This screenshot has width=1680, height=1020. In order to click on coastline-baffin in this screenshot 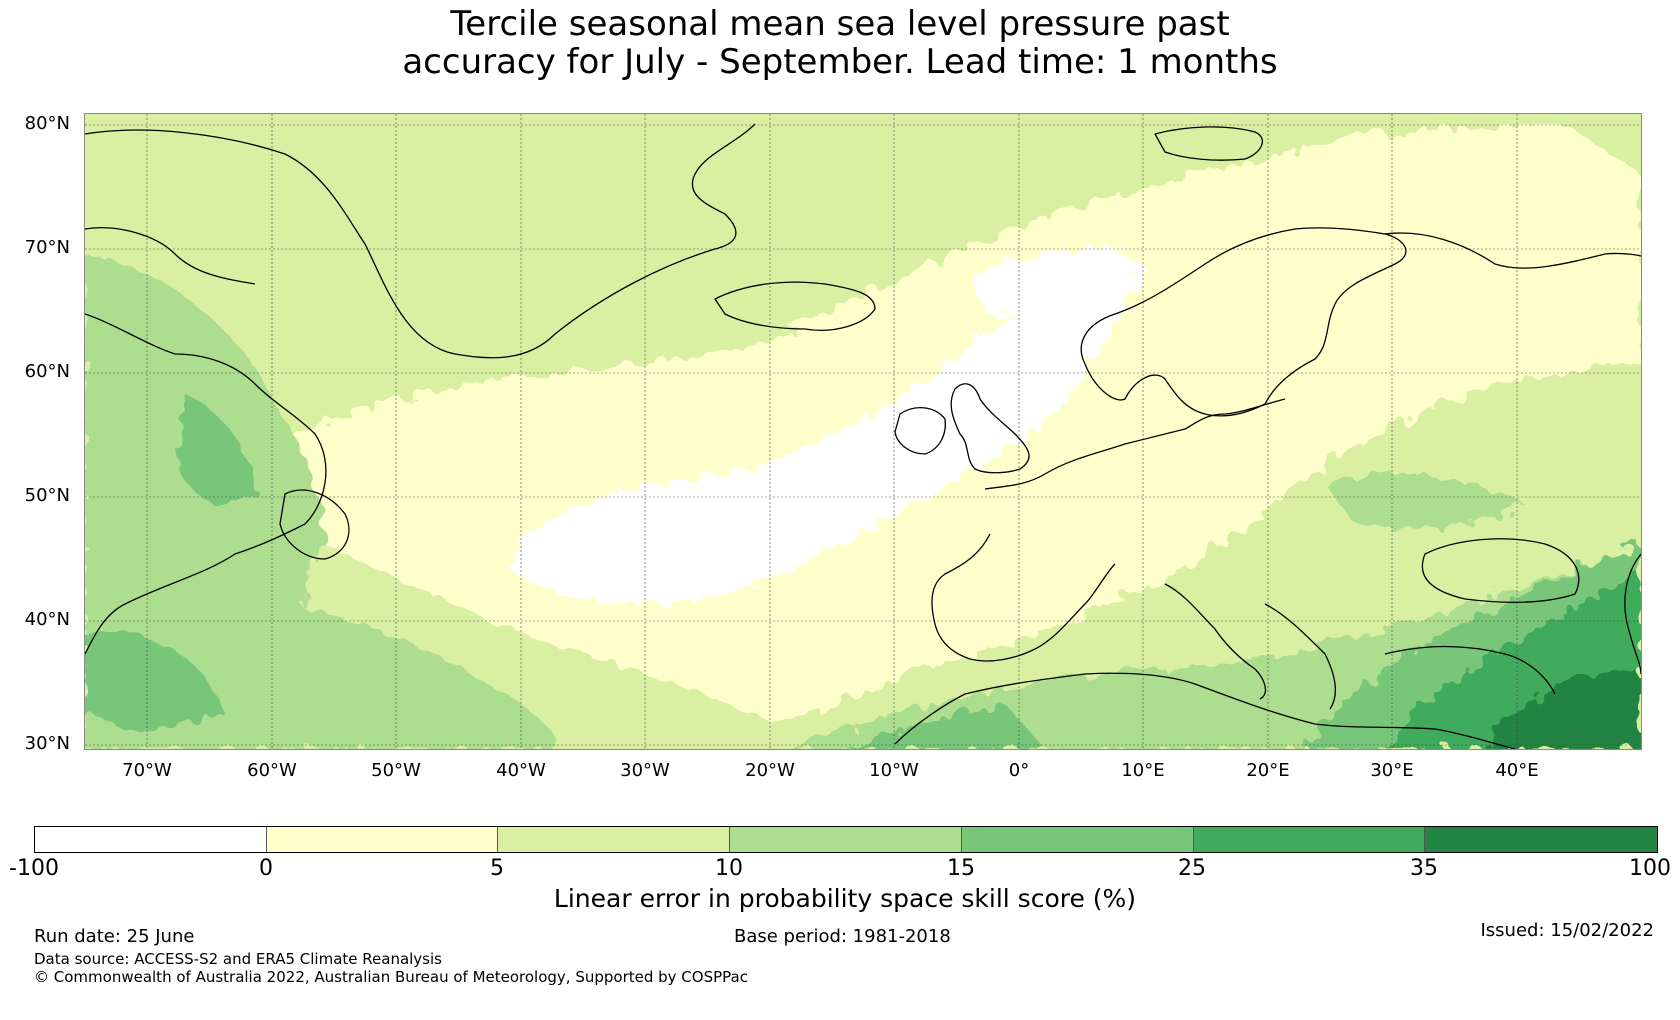, I will do `click(170, 256)`.